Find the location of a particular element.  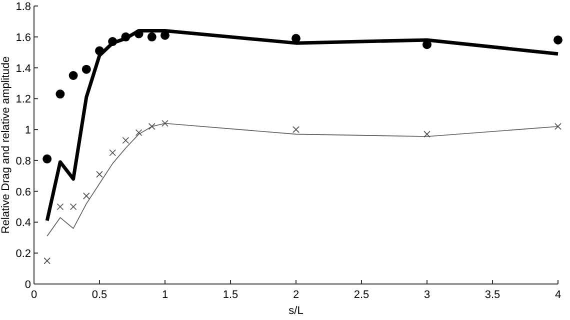

y-tick-label: 1.4 is located at coordinates (23, 68).